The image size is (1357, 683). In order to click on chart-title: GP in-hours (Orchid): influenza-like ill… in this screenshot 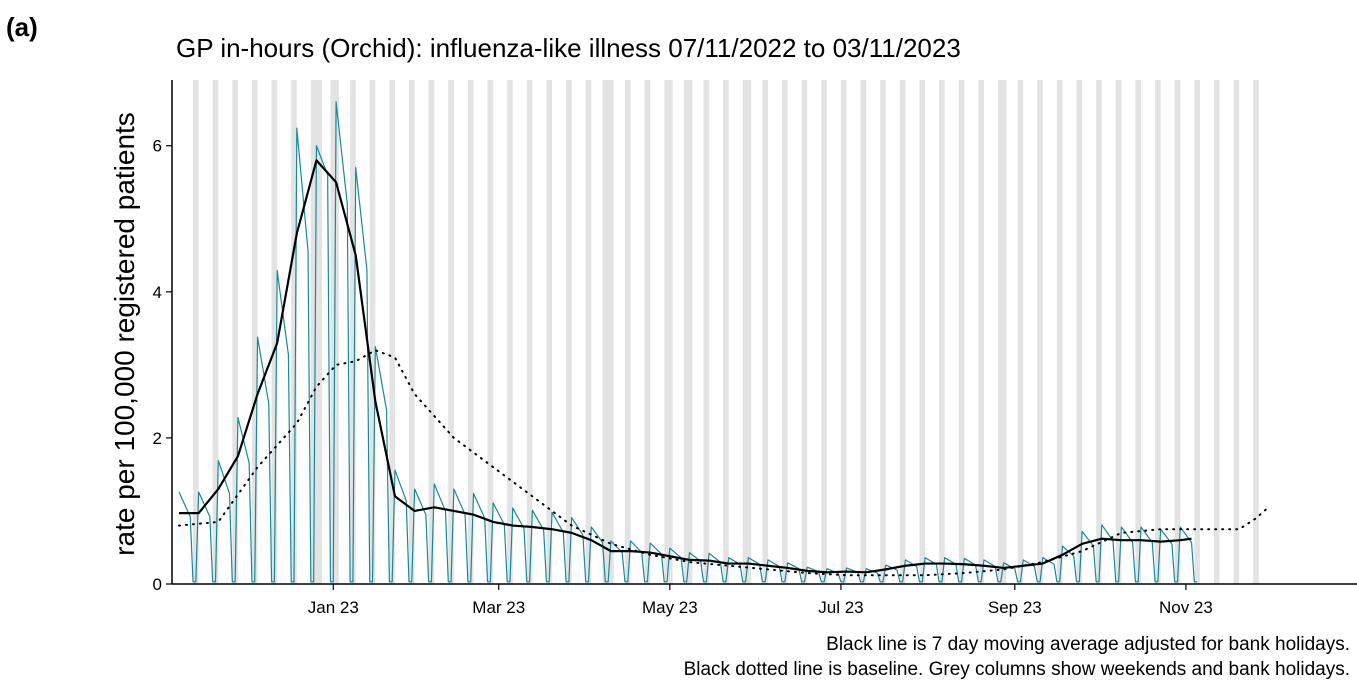, I will do `click(568, 48)`.